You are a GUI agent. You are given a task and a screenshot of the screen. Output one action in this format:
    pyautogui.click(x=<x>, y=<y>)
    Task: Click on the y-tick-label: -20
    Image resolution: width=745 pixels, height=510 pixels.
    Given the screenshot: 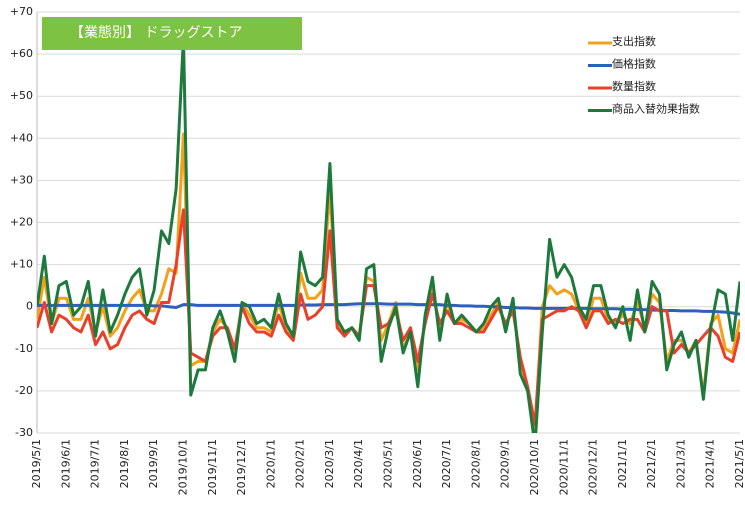 What is the action you would take?
    pyautogui.click(x=24, y=390)
    